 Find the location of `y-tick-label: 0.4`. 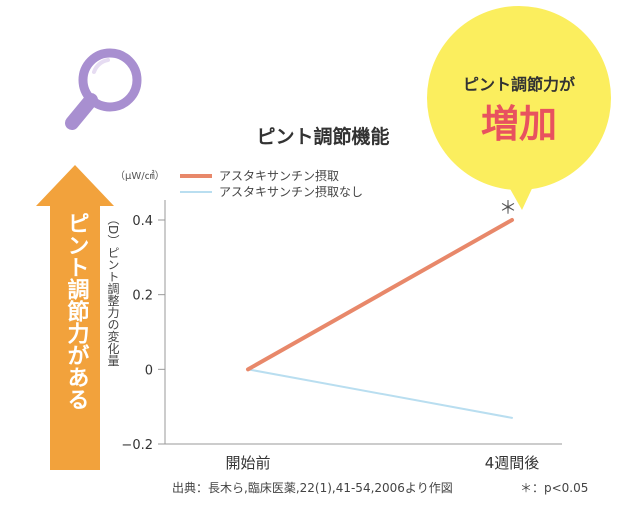

y-tick-label: 0.4 is located at coordinates (142, 221).